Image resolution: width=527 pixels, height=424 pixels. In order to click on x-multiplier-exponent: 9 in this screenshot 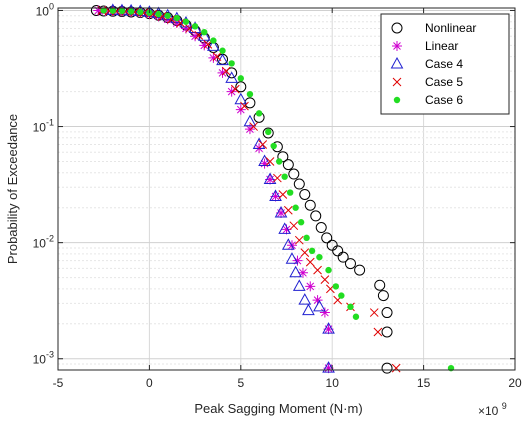, I will do `click(504, 406)`.